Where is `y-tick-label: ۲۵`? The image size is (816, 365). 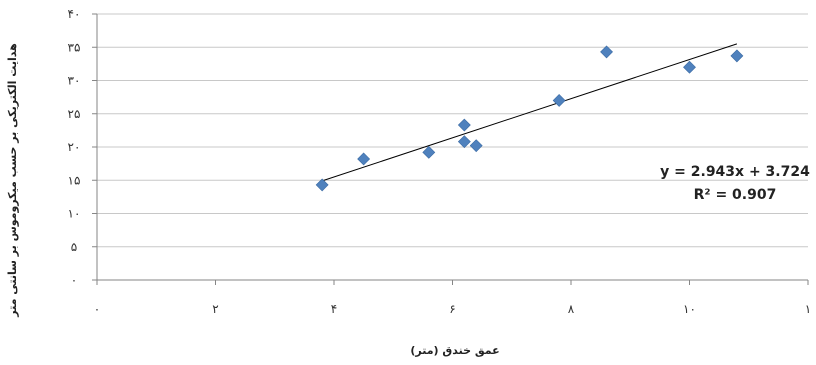
y-tick-label: ۲۵ is located at coordinates (74, 114).